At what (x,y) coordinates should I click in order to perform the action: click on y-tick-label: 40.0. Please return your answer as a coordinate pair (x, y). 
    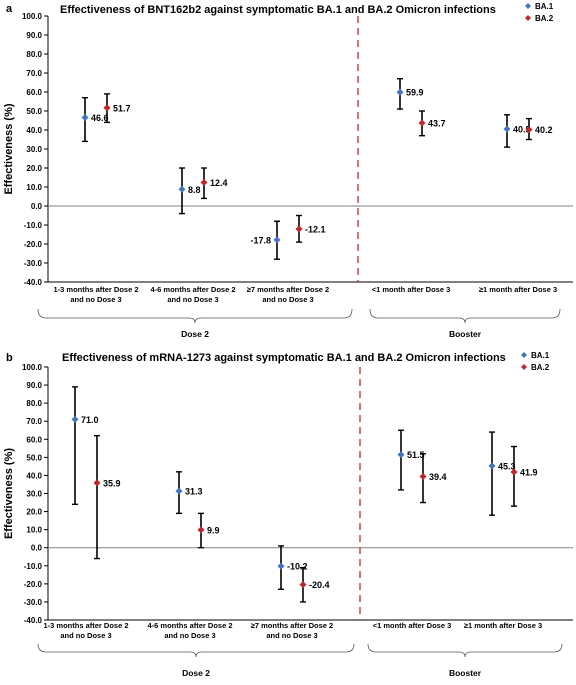
    Looking at the image, I should click on (34, 475).